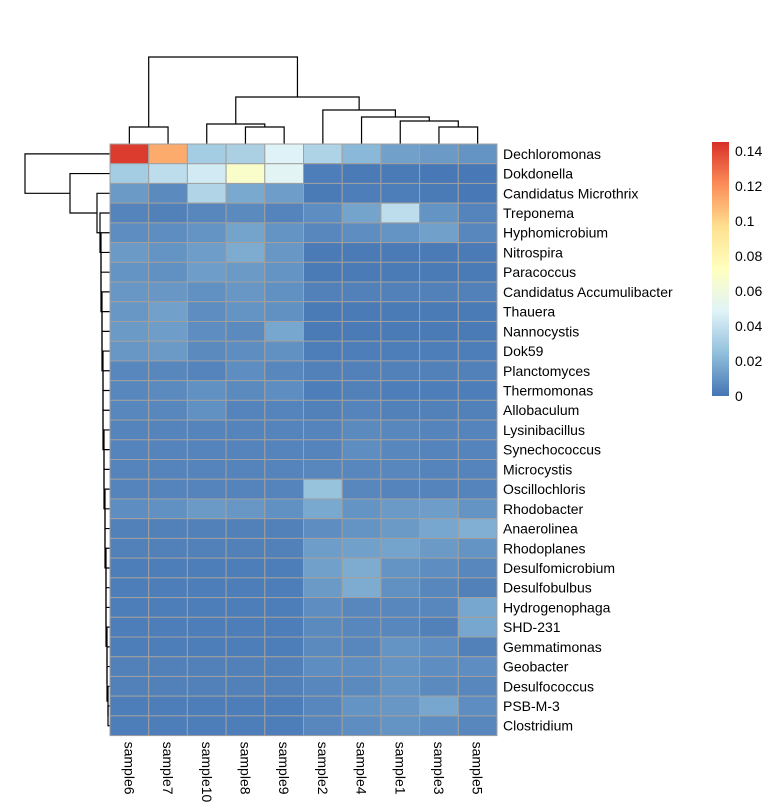 This screenshot has height=808, width=771. What do you see at coordinates (538, 213) in the screenshot?
I see `row-label: Treponema` at bounding box center [538, 213].